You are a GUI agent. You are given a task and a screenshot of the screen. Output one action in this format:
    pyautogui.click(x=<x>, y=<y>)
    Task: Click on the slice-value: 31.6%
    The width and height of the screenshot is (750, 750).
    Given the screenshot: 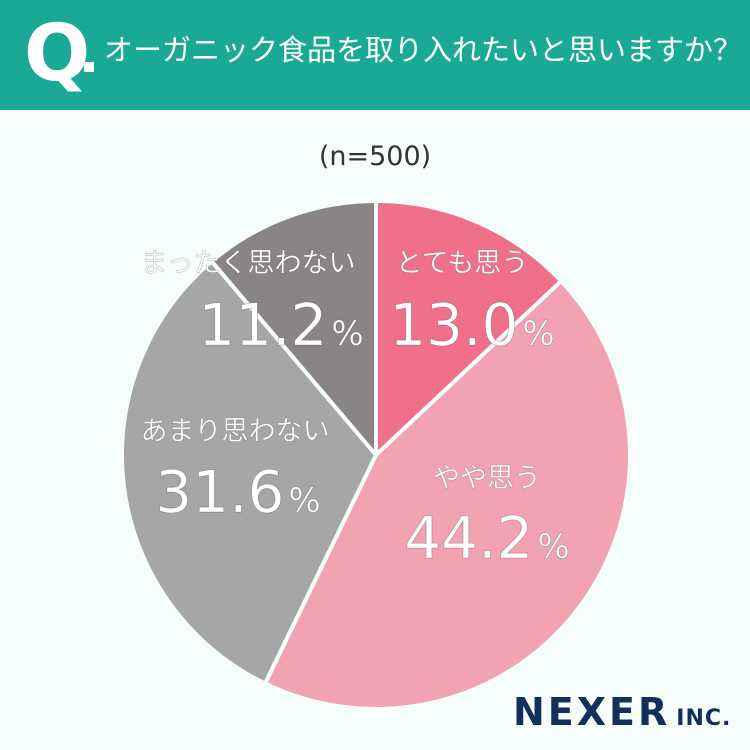 What is the action you would take?
    pyautogui.click(x=237, y=492)
    